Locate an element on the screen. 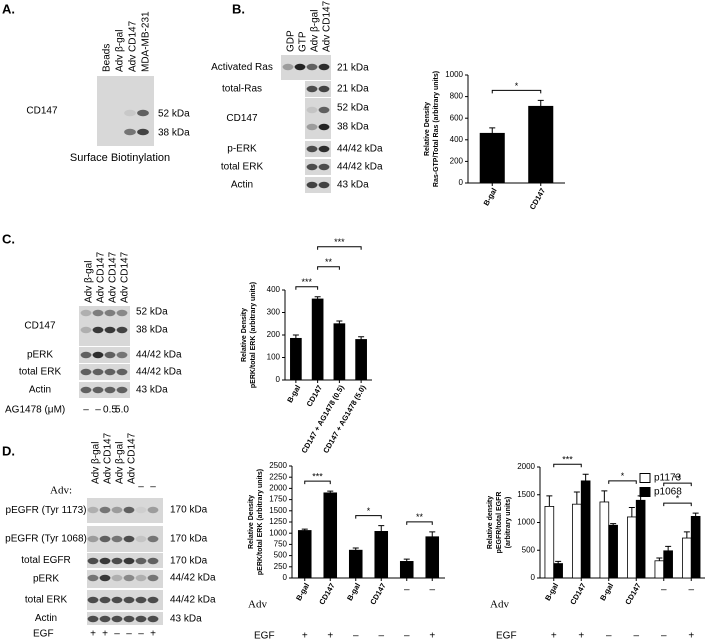 The width and height of the screenshot is (713, 642). lane-label: Adv β-gal is located at coordinates (315, 31).